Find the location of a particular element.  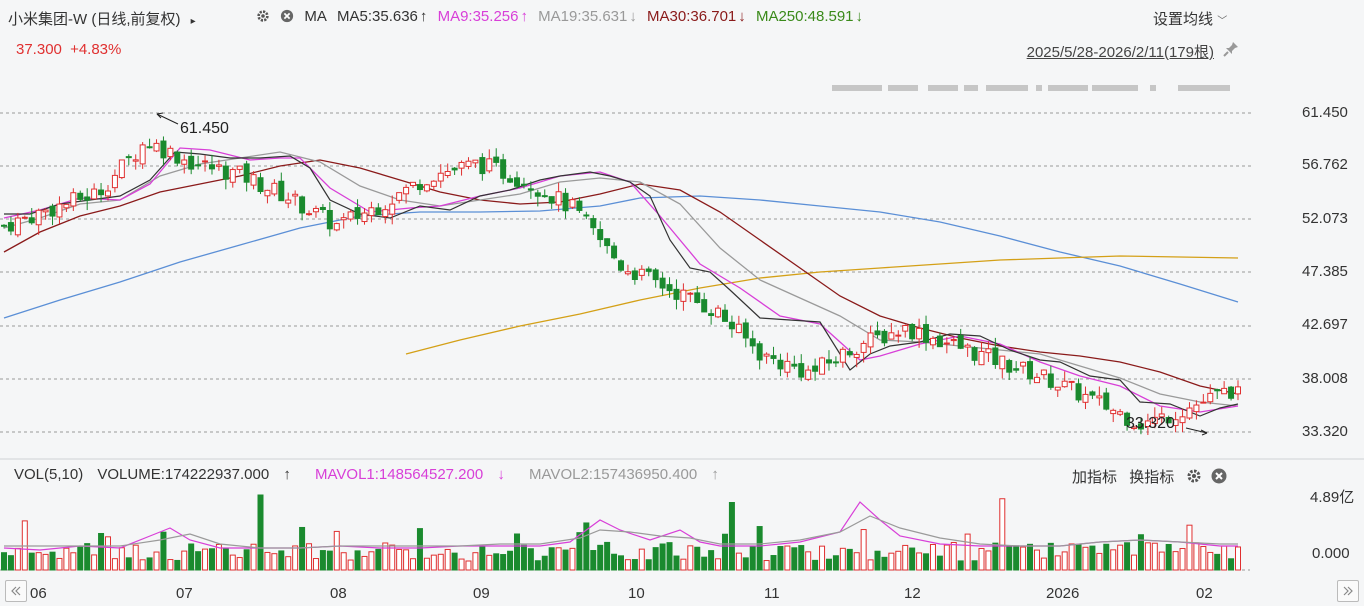

ma-settings-gear-icon is located at coordinates (265, 16).